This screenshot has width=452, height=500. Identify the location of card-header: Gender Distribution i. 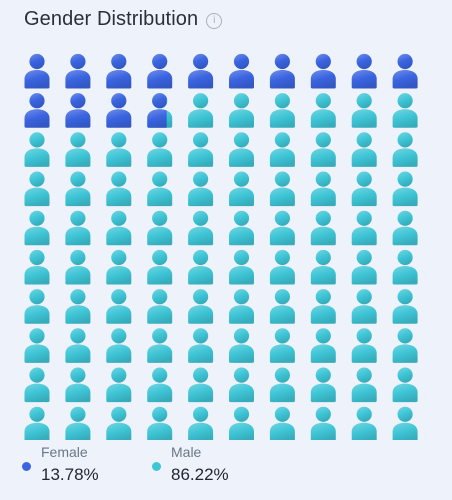
(123, 19).